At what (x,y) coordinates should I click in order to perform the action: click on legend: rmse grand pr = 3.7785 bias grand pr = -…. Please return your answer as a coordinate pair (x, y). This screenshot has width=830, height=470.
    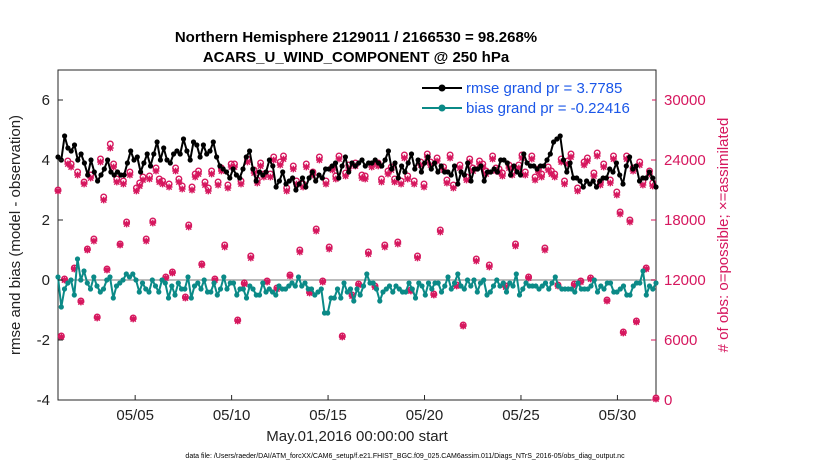
    Looking at the image, I should click on (535, 98).